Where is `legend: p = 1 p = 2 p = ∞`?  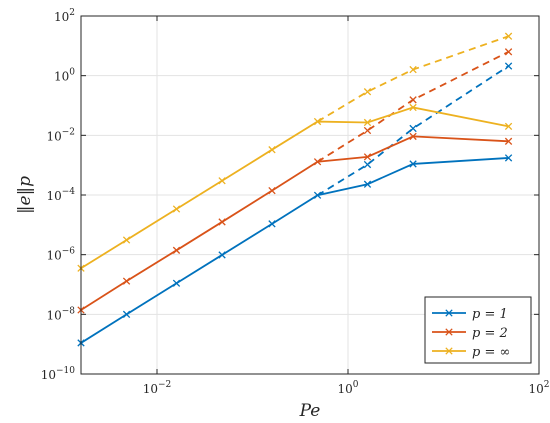
legend: p = 1 p = 2 p = ∞ is located at coordinates (478, 330).